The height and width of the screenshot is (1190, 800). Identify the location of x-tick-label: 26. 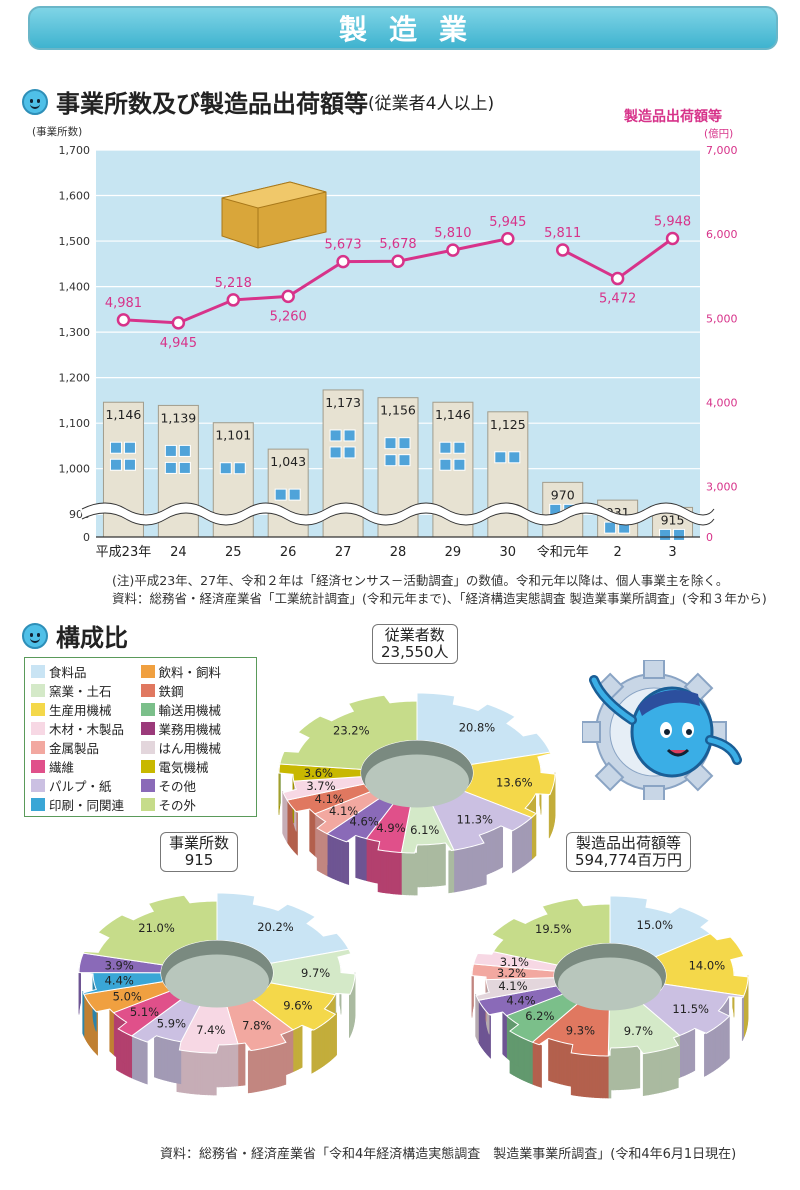
(288, 552).